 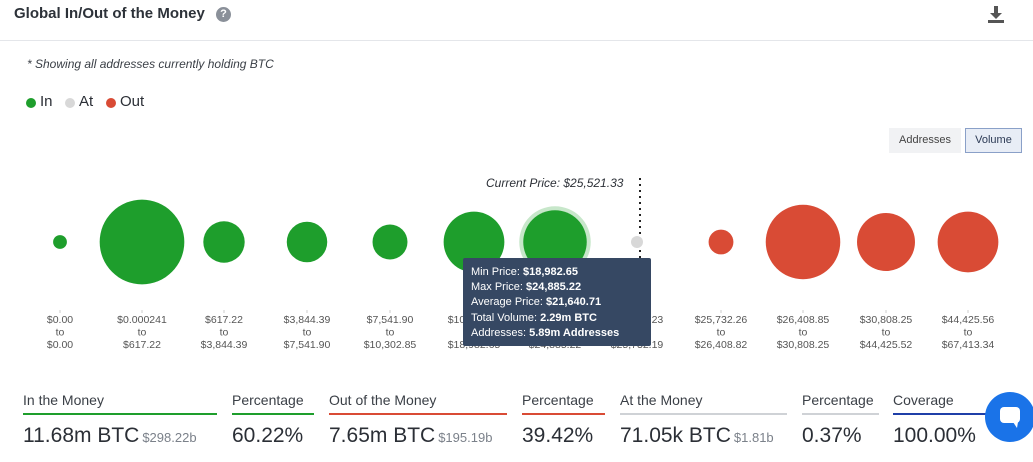 I want to click on stat-value: 60.22%, so click(x=268, y=435).